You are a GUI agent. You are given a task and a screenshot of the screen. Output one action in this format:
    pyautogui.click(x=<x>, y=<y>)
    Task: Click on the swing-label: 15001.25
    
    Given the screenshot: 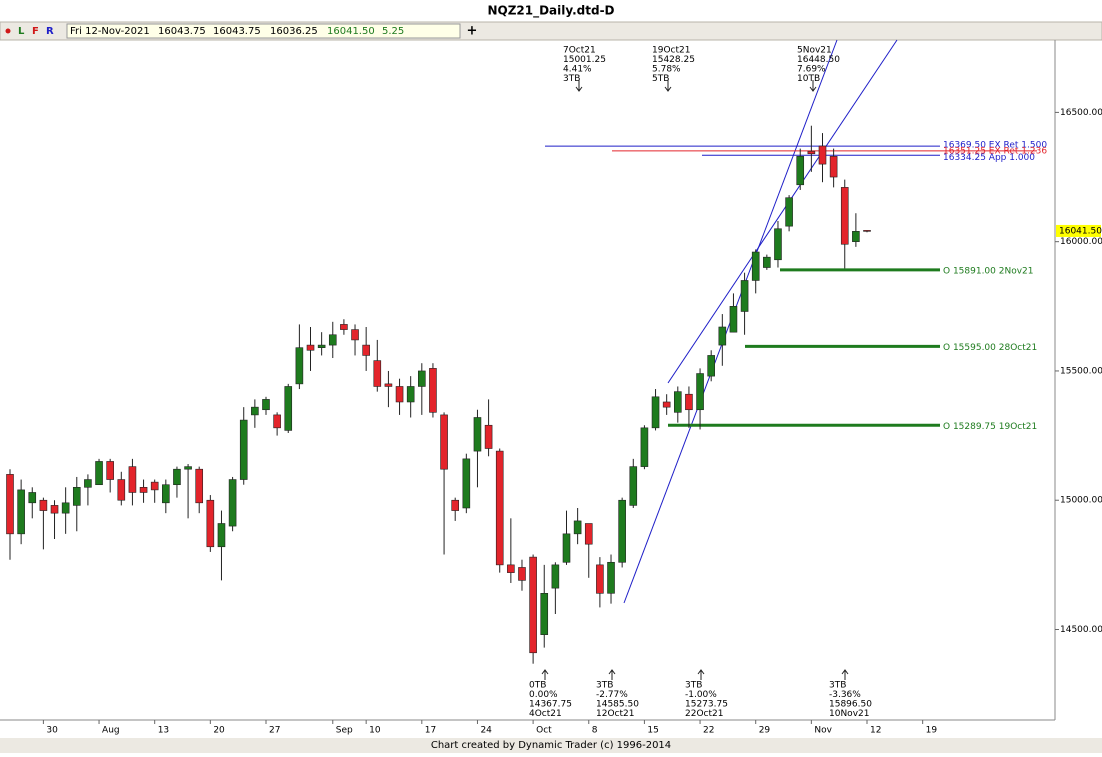 What is the action you would take?
    pyautogui.click(x=584, y=60)
    